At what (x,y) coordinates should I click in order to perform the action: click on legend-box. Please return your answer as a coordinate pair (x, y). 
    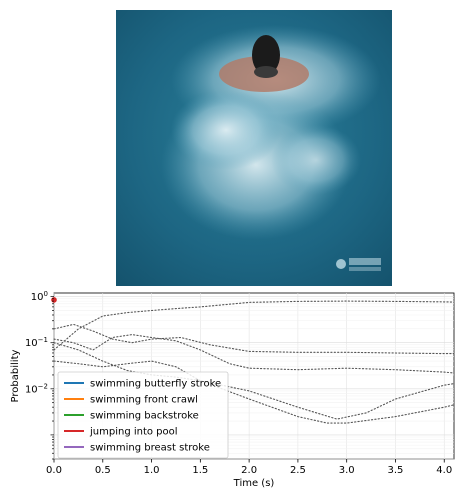
    Looking at the image, I should click on (143, 415).